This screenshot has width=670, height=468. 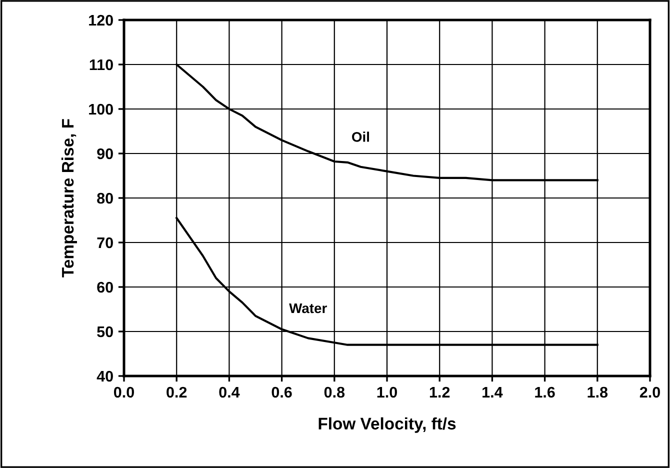 What do you see at coordinates (387, 425) in the screenshot?
I see `x-axis-title: Flow Velocity, ft/s` at bounding box center [387, 425].